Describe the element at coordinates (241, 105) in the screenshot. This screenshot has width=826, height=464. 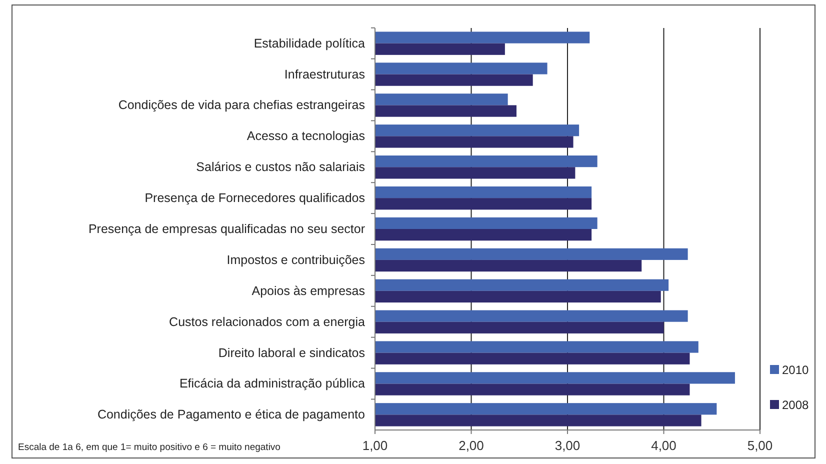
I see `y-tick-label: Condições de vida para chefias estrangeiras` at that location.